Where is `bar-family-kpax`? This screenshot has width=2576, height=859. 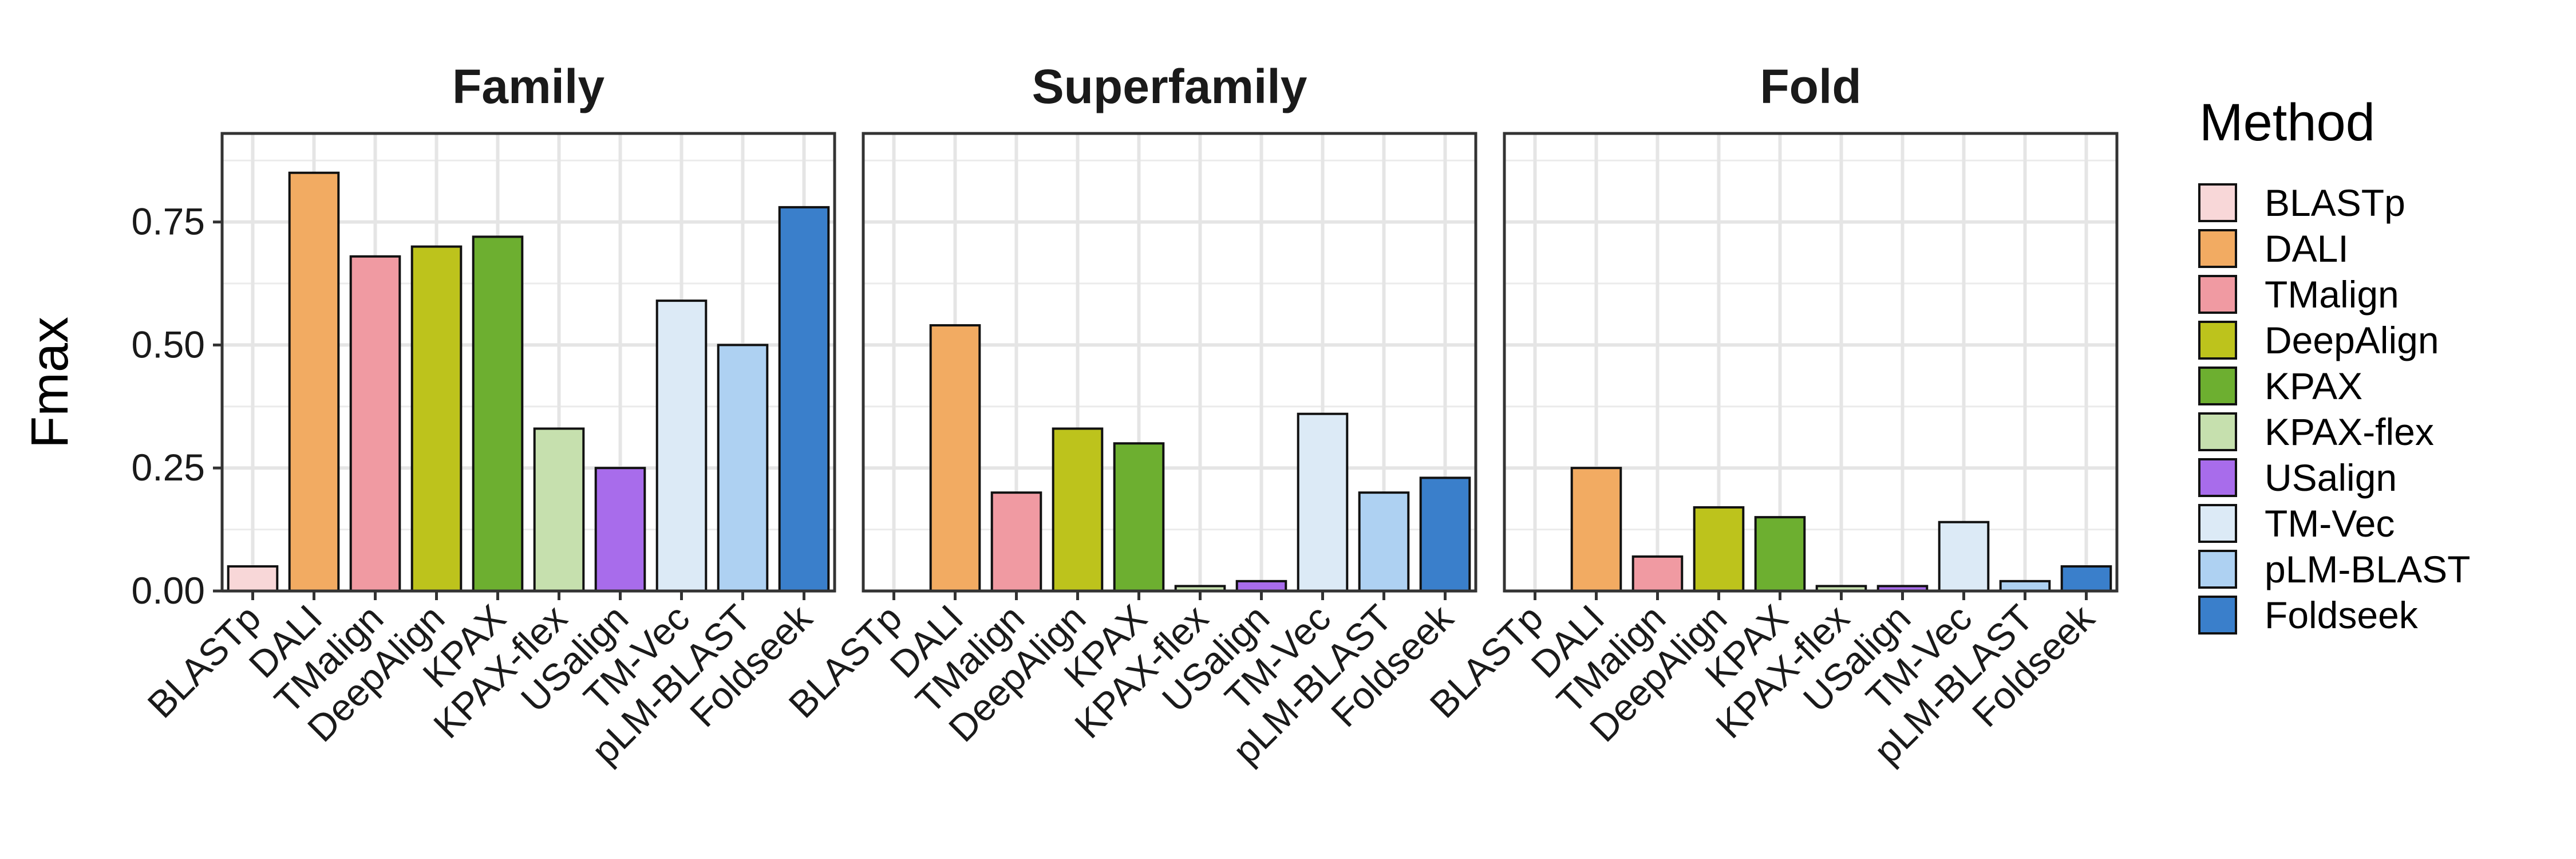
bar-family-kpax is located at coordinates (498, 414).